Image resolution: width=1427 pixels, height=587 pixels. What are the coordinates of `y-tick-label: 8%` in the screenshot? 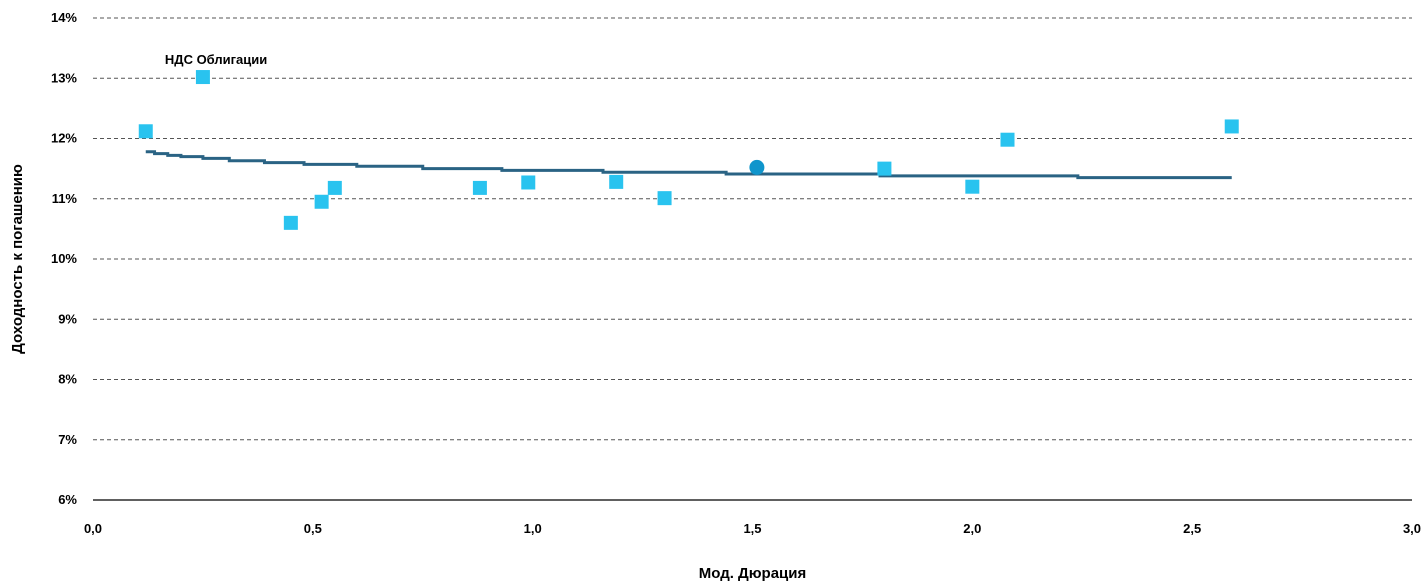 It's located at (67, 379).